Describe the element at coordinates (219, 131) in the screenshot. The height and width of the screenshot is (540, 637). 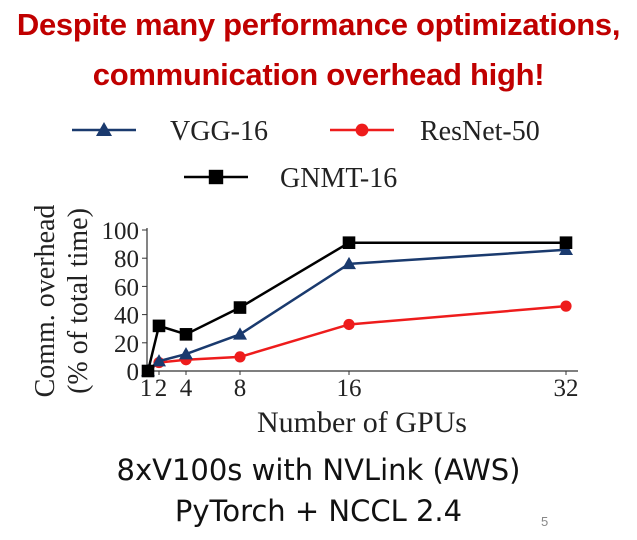
I see `legend-label-vgg-16: VGG-16` at that location.